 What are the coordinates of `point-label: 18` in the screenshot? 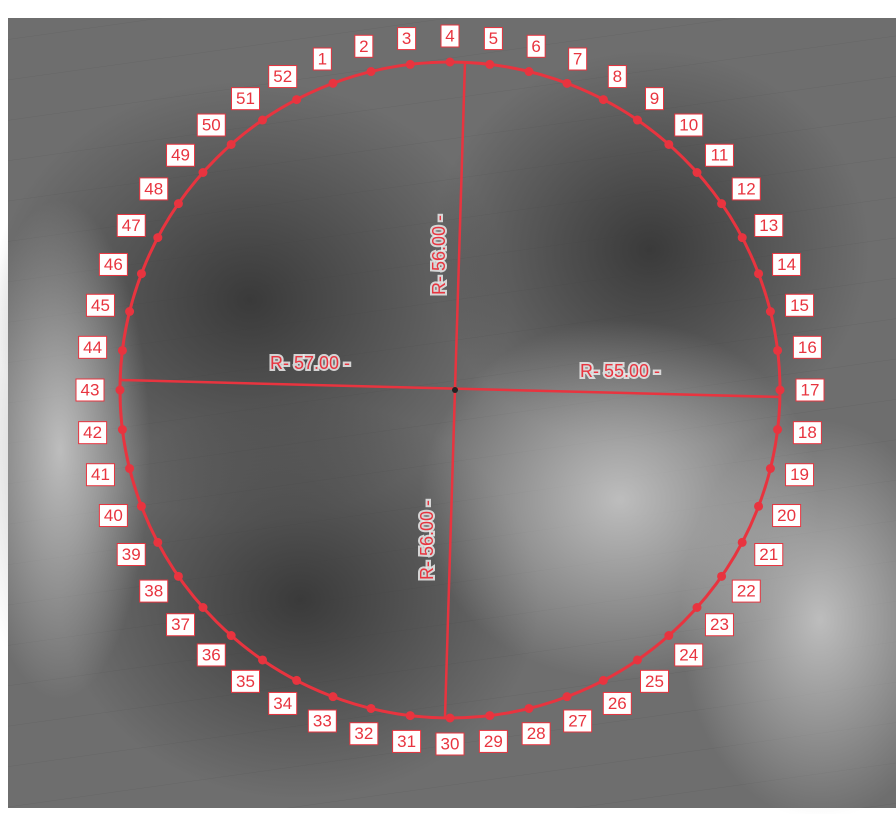 It's located at (807, 432).